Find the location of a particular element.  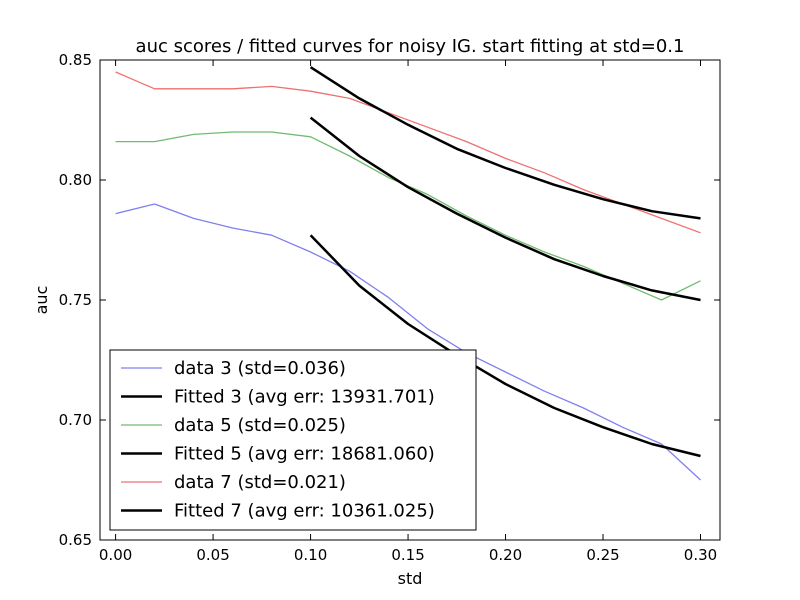

legend-label-6: Fitted 7 (avg err: 10361.025) is located at coordinates (304, 511).